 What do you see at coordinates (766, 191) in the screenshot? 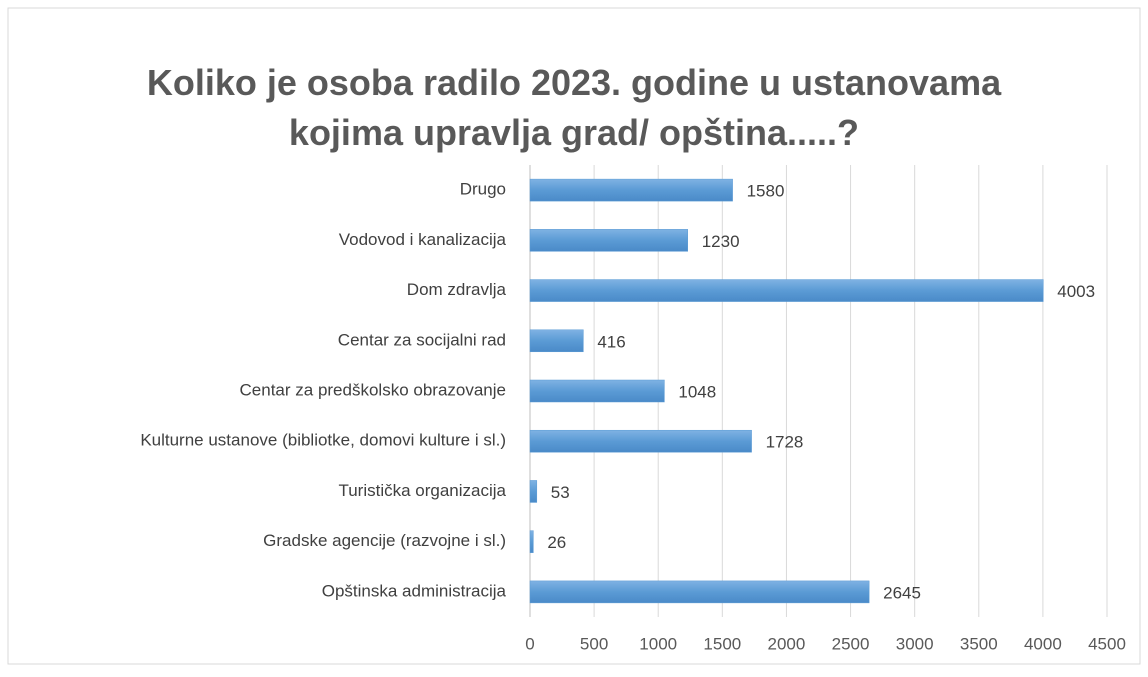
I see `data-label: 1580` at bounding box center [766, 191].